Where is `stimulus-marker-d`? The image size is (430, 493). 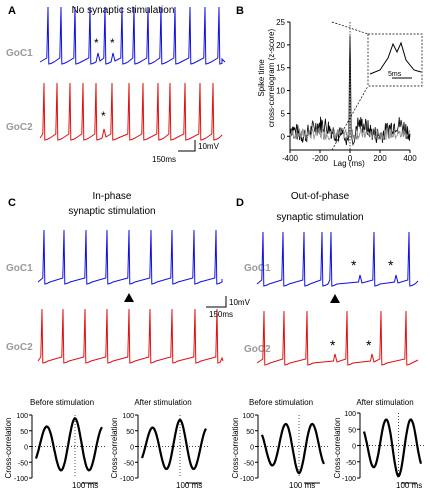 stimulus-marker-d is located at coordinates (335, 298).